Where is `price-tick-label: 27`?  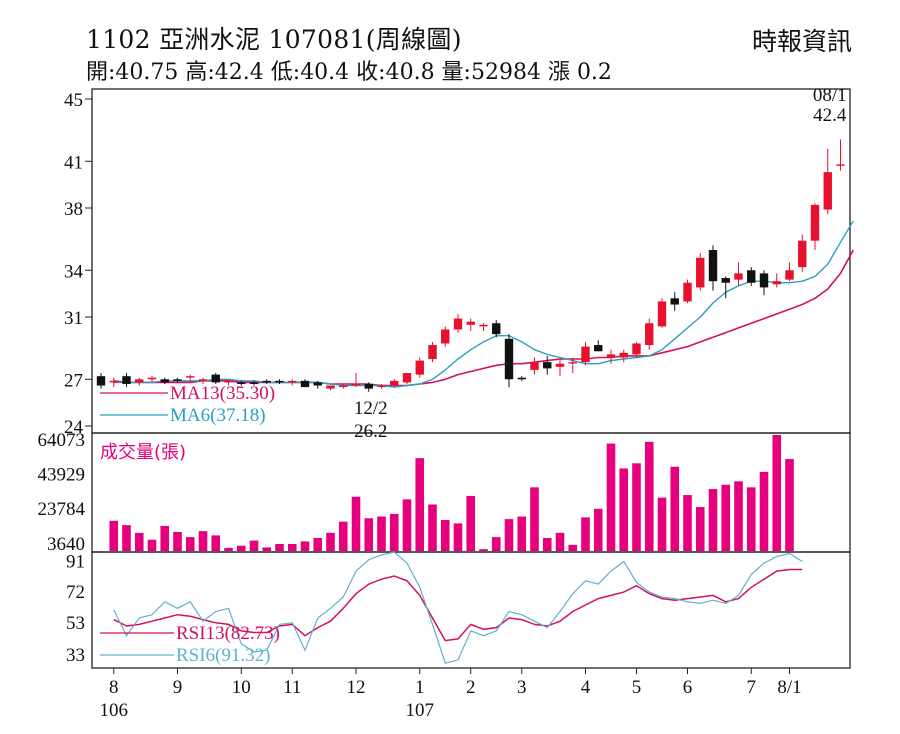
price-tick-label: 27 is located at coordinates (73, 380).